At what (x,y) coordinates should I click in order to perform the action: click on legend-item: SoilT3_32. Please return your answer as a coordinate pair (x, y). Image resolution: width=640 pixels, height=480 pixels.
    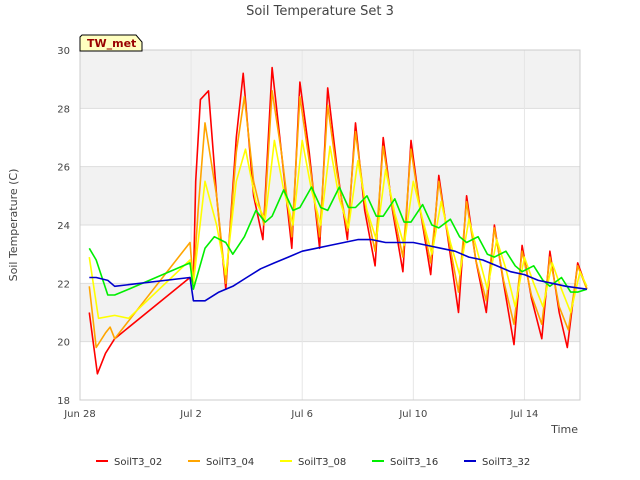
    Looking at the image, I should click on (497, 462).